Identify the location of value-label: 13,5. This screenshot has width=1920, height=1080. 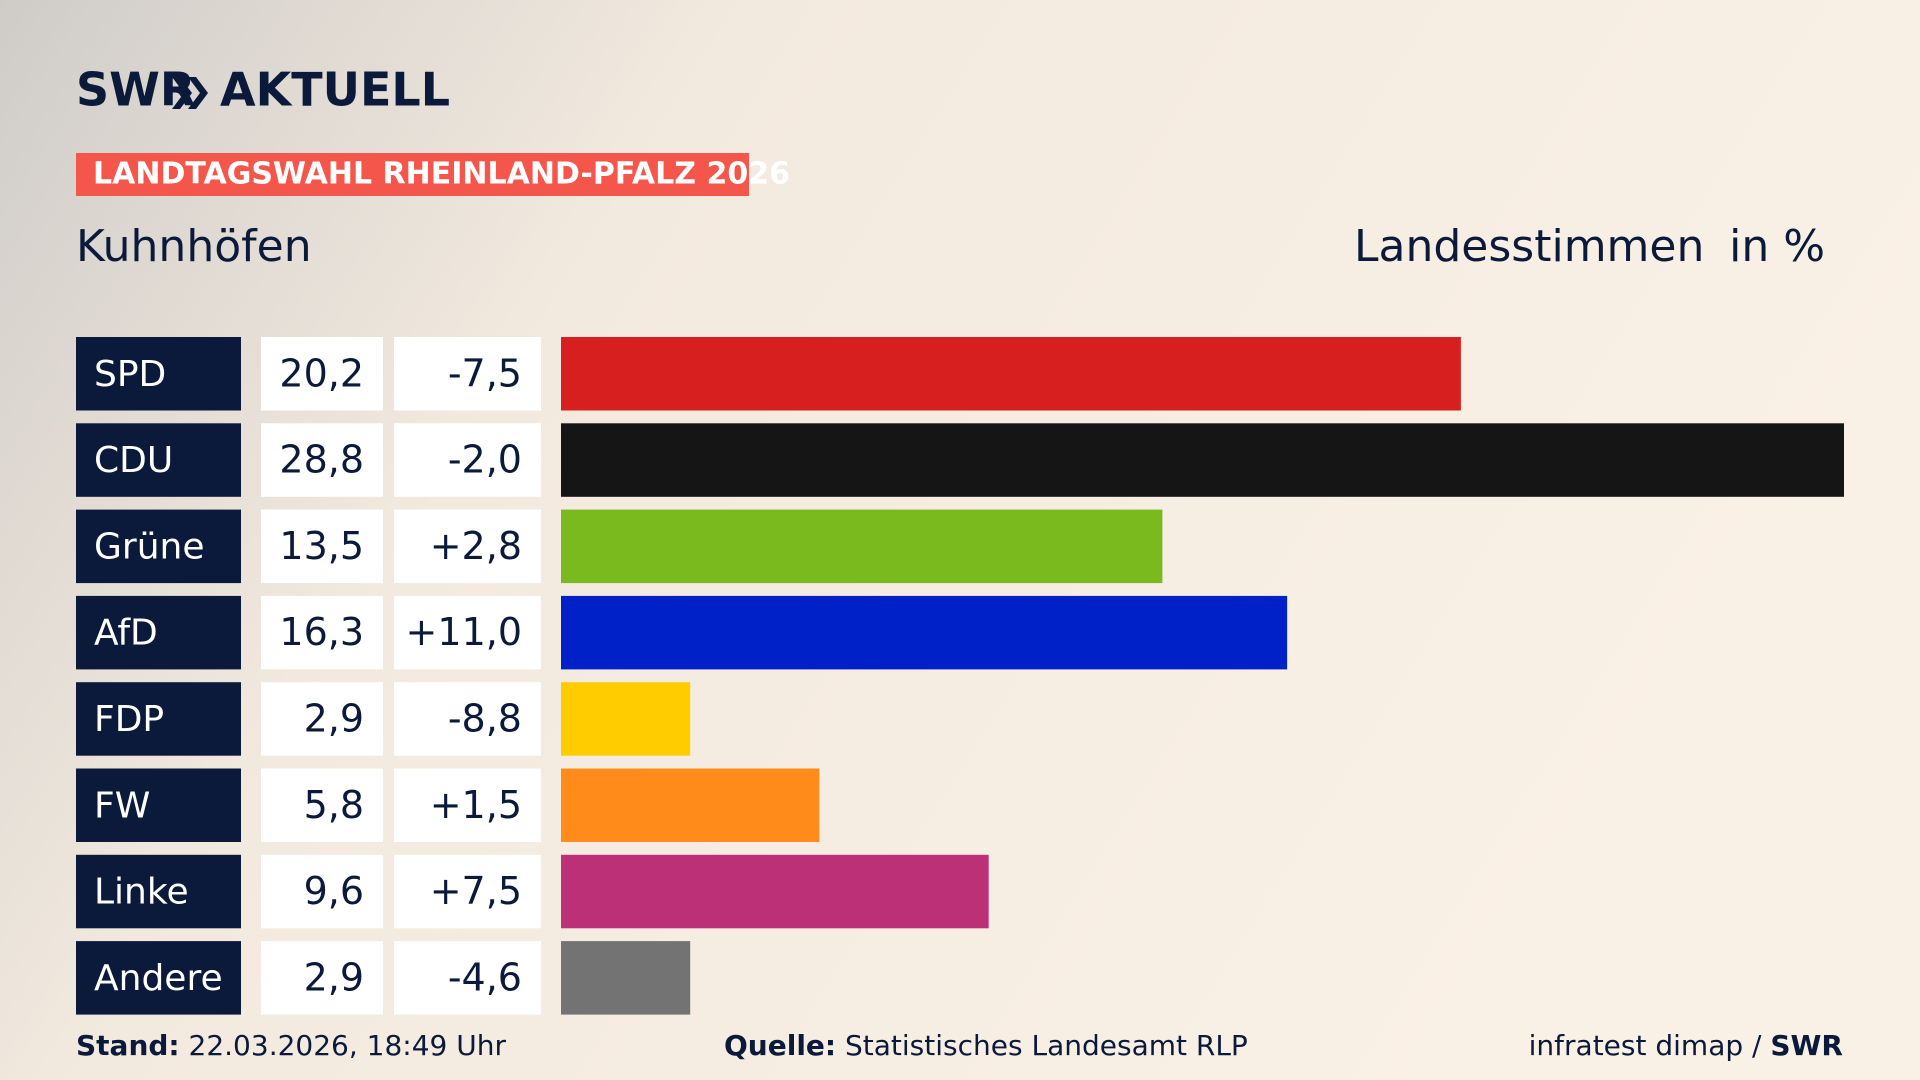
(321, 546).